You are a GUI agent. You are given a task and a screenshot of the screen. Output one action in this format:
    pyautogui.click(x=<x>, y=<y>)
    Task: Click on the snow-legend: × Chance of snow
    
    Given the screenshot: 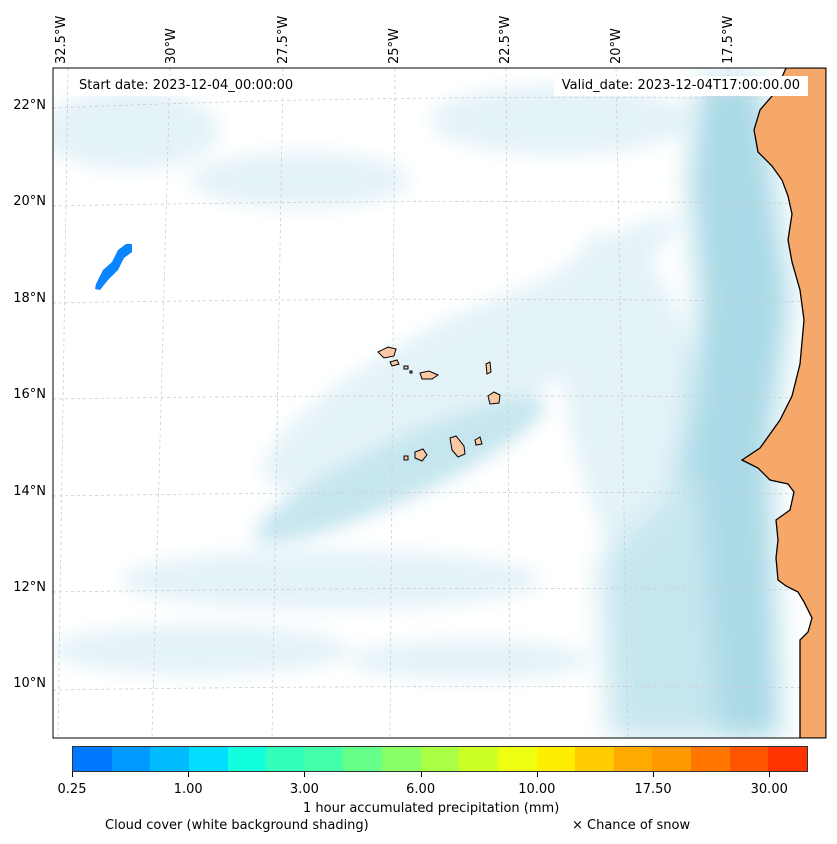 What is the action you would take?
    pyautogui.click(x=631, y=825)
    